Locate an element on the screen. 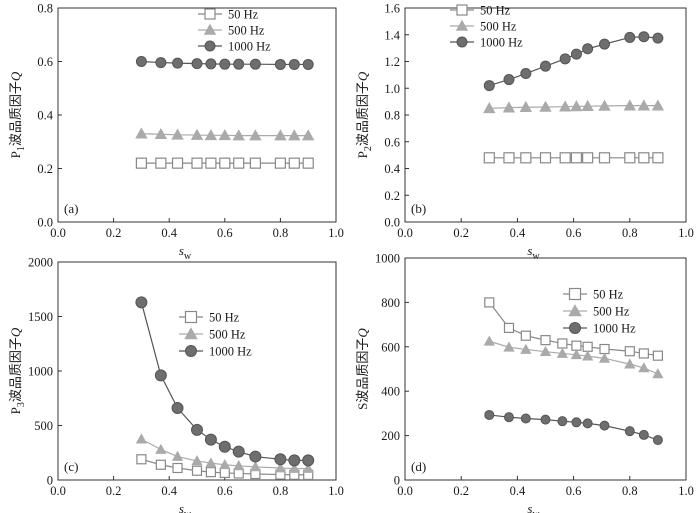 The height and width of the screenshot is (513, 700). y-tick-label: 1000 is located at coordinates (387, 259).